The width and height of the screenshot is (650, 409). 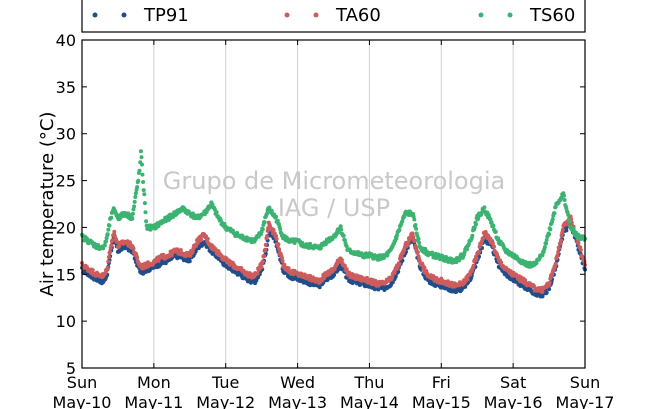 What do you see at coordinates (526, 15) in the screenshot?
I see `legend-item-ts60: TS60` at bounding box center [526, 15].